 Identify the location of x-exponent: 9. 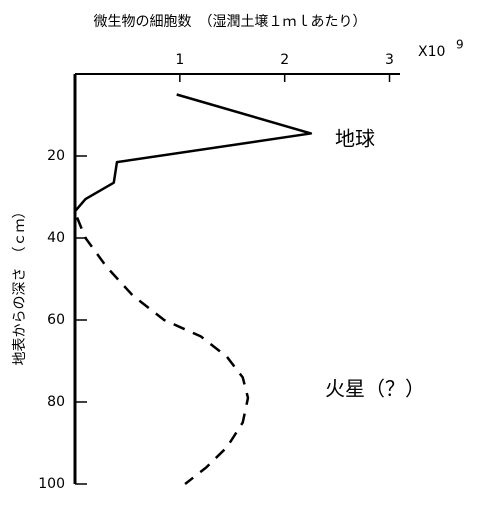
(460, 45).